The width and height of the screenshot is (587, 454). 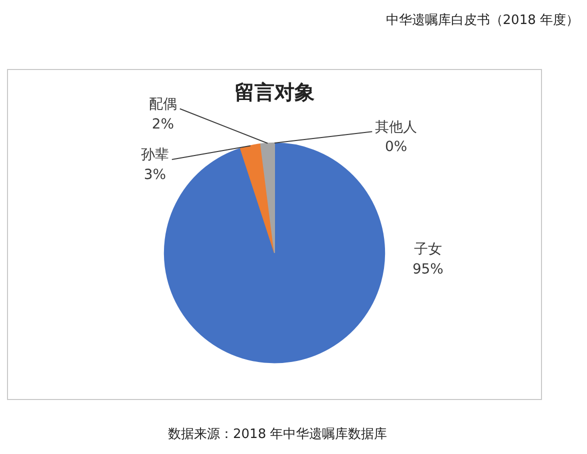 I want to click on data-label: 95%, so click(x=428, y=269).